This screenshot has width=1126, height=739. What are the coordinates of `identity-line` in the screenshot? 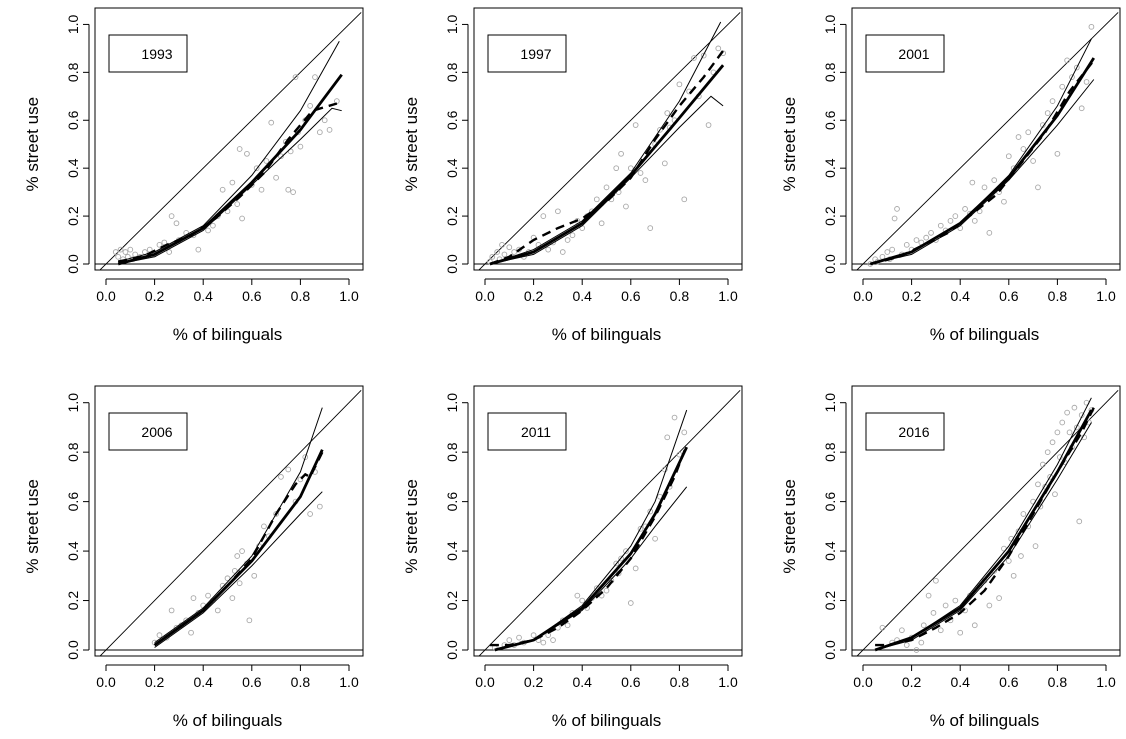 It's located at (230, 141).